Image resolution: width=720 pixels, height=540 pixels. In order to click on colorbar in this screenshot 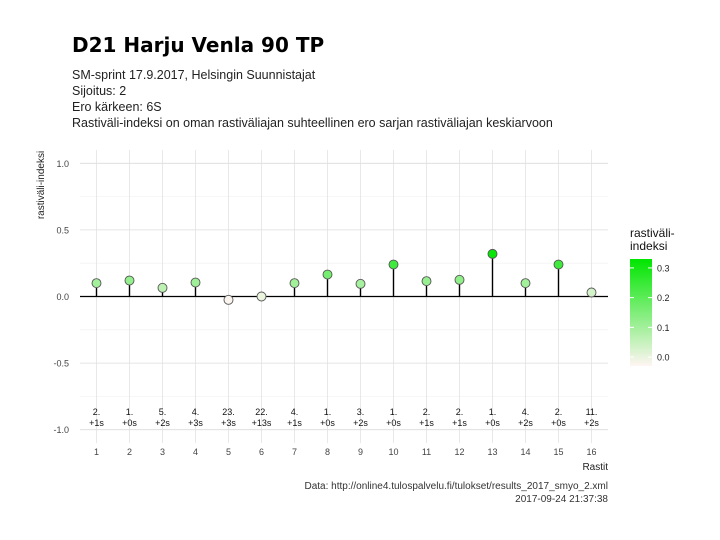, I will do `click(641, 312)`.